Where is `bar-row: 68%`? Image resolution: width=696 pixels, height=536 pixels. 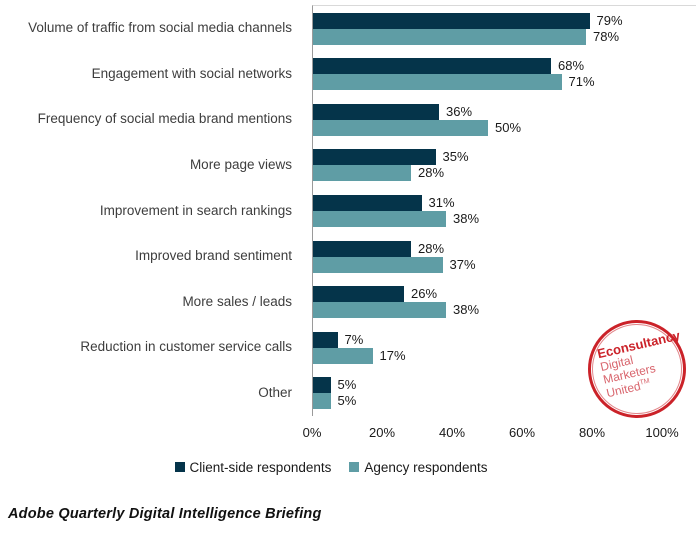 bar-row: 68% is located at coordinates (504, 66).